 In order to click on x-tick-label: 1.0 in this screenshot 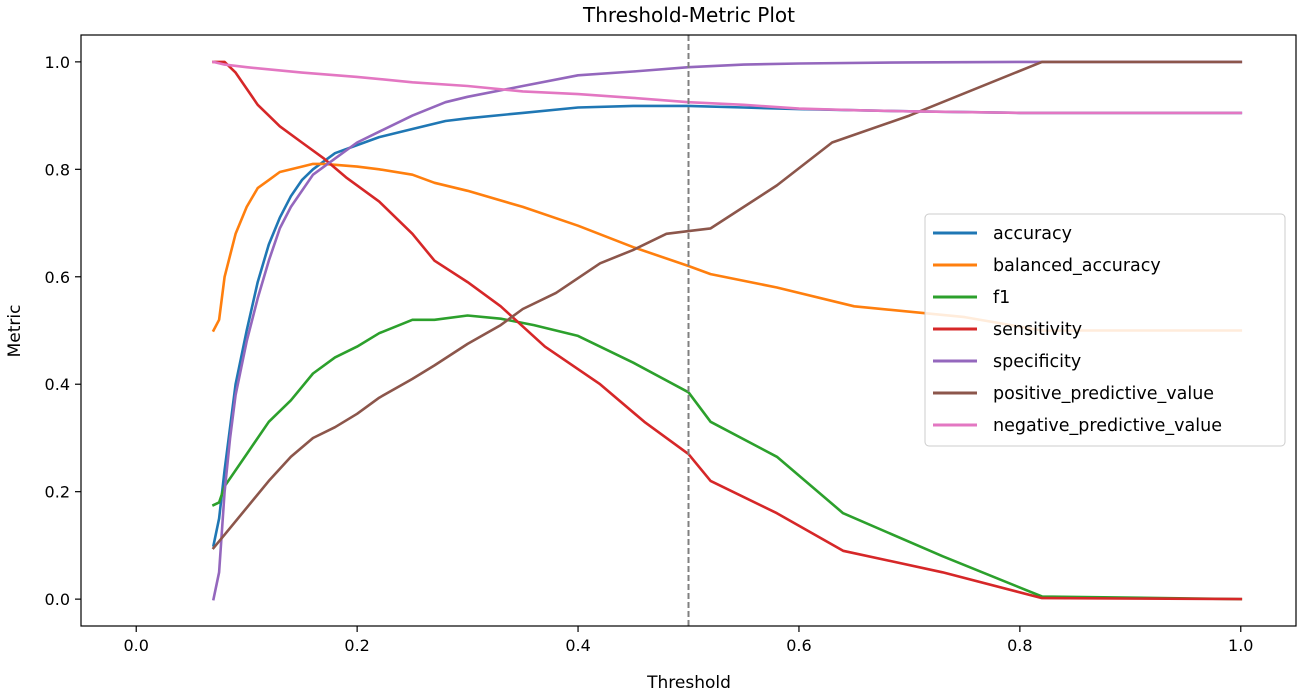, I will do `click(1240, 645)`.